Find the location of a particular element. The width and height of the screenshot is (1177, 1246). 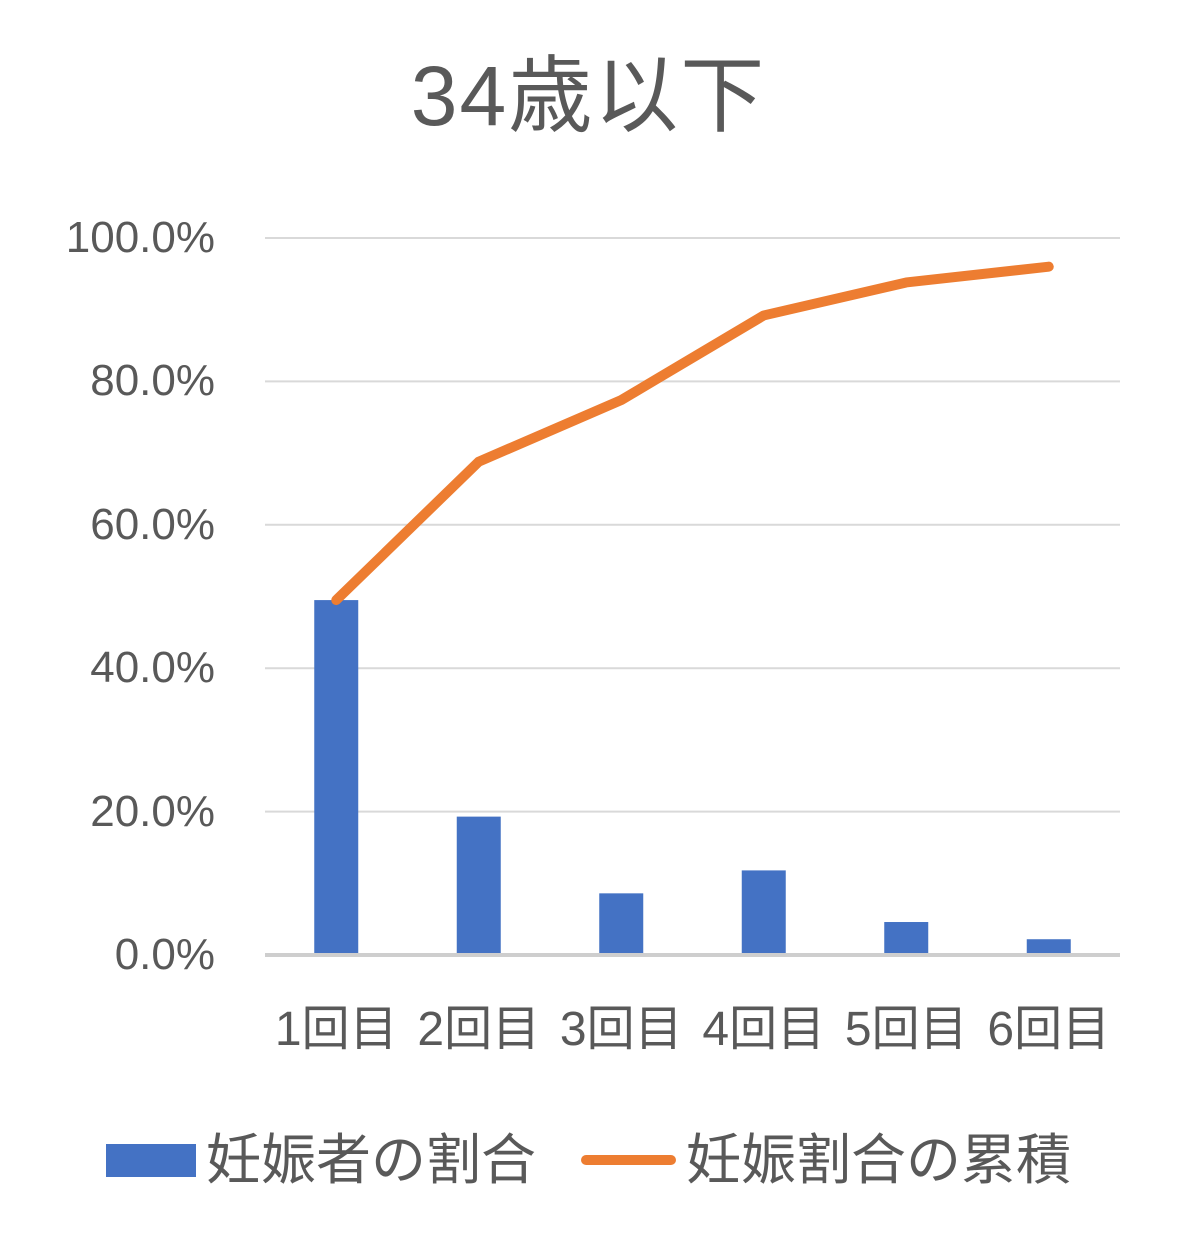

legend-item-cumulative: 妊娠割合の累積 is located at coordinates (826, 1160).